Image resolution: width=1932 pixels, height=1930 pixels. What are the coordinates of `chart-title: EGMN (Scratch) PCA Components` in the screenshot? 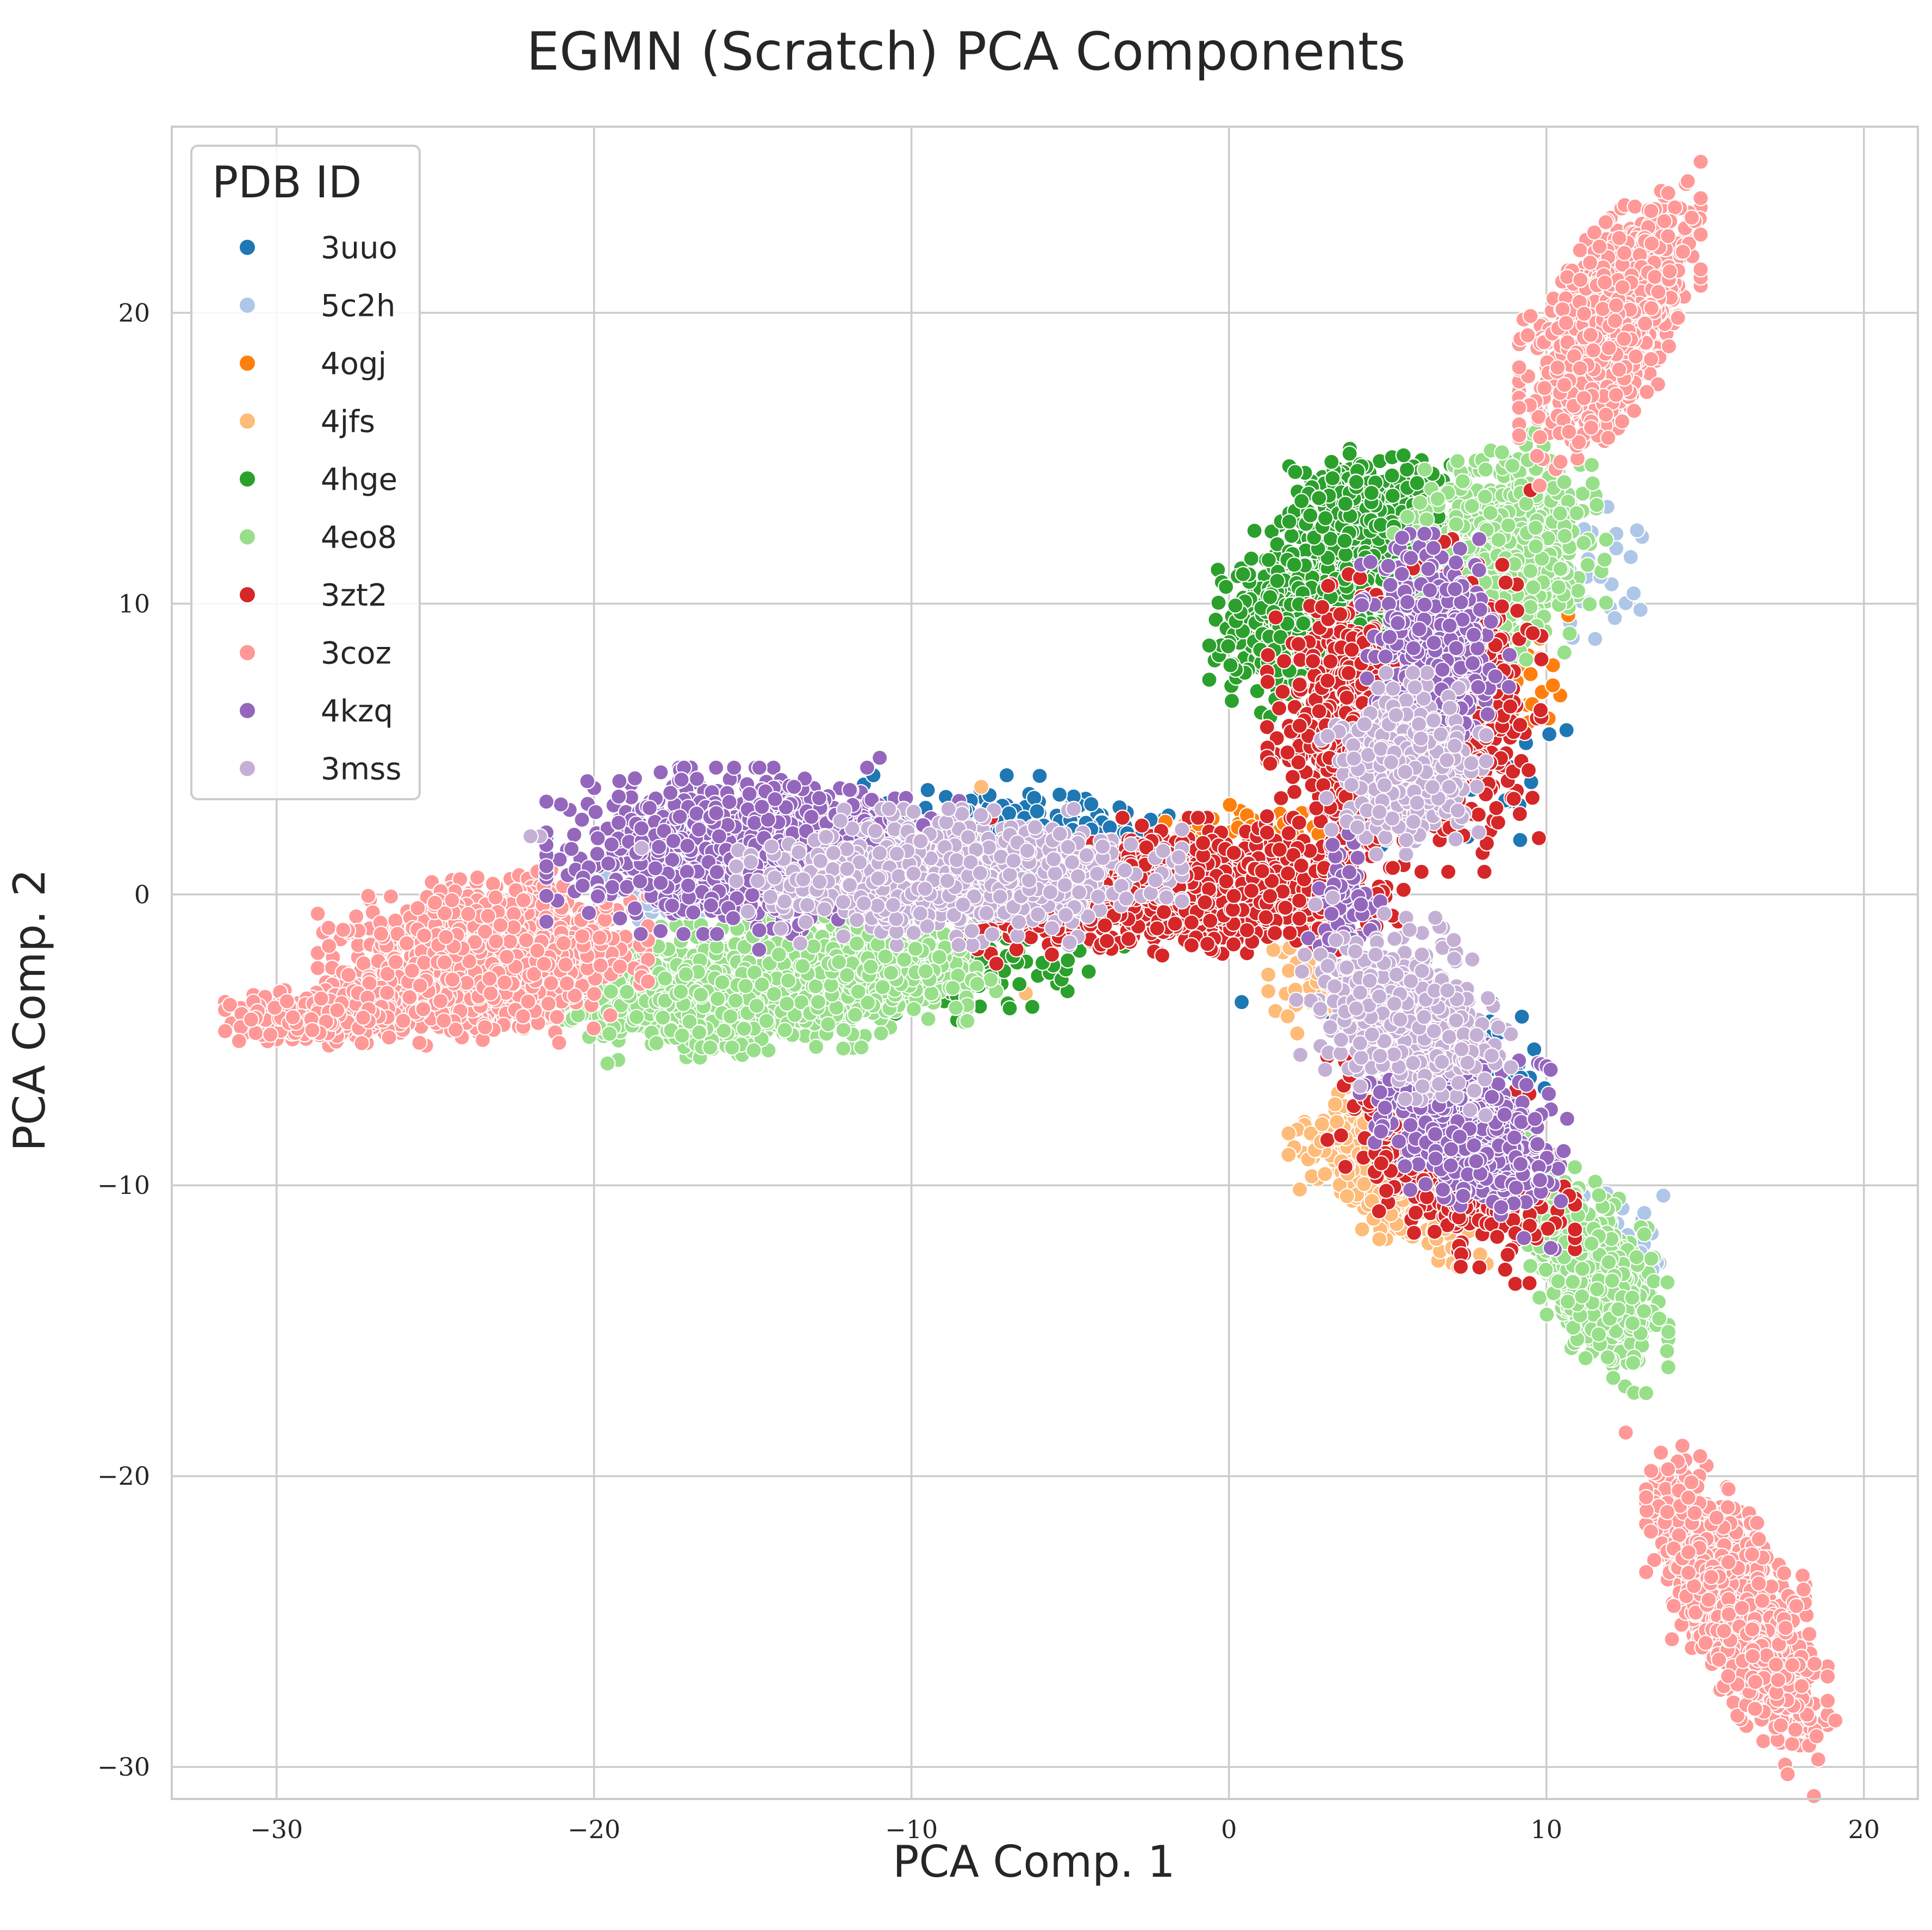 It's located at (966, 52).